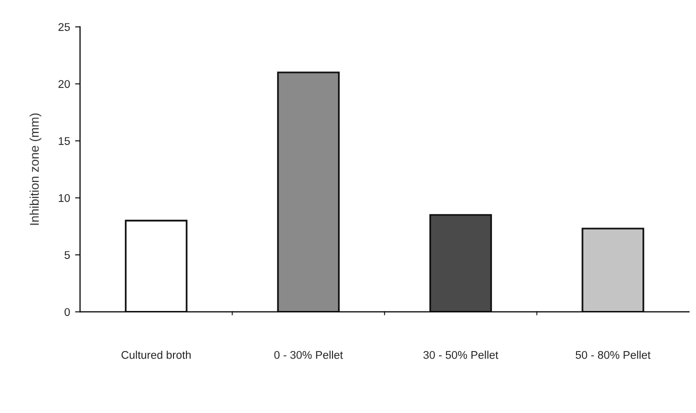 The height and width of the screenshot is (413, 696). Describe the element at coordinates (64, 84) in the screenshot. I see `y-tick-label: 20` at that location.